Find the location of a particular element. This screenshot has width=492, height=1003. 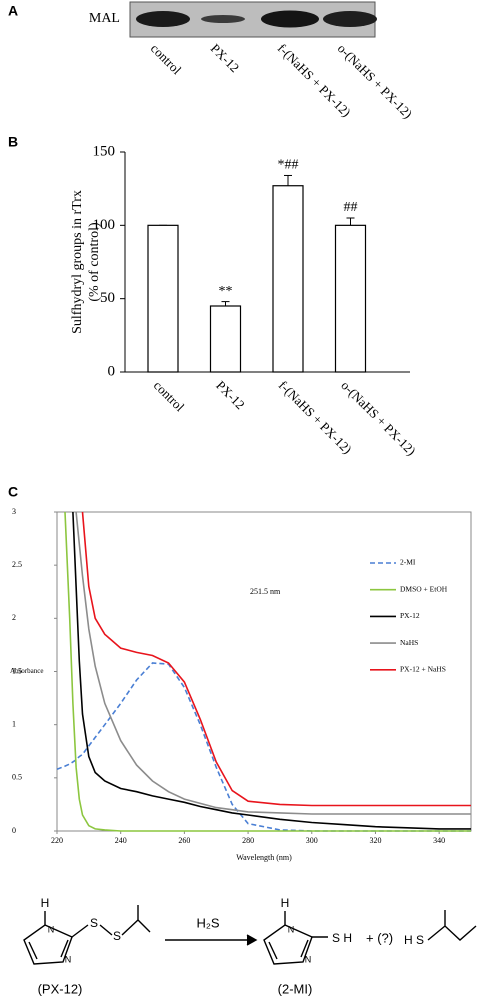

reaction-scheme is located at coordinates (250, 935).